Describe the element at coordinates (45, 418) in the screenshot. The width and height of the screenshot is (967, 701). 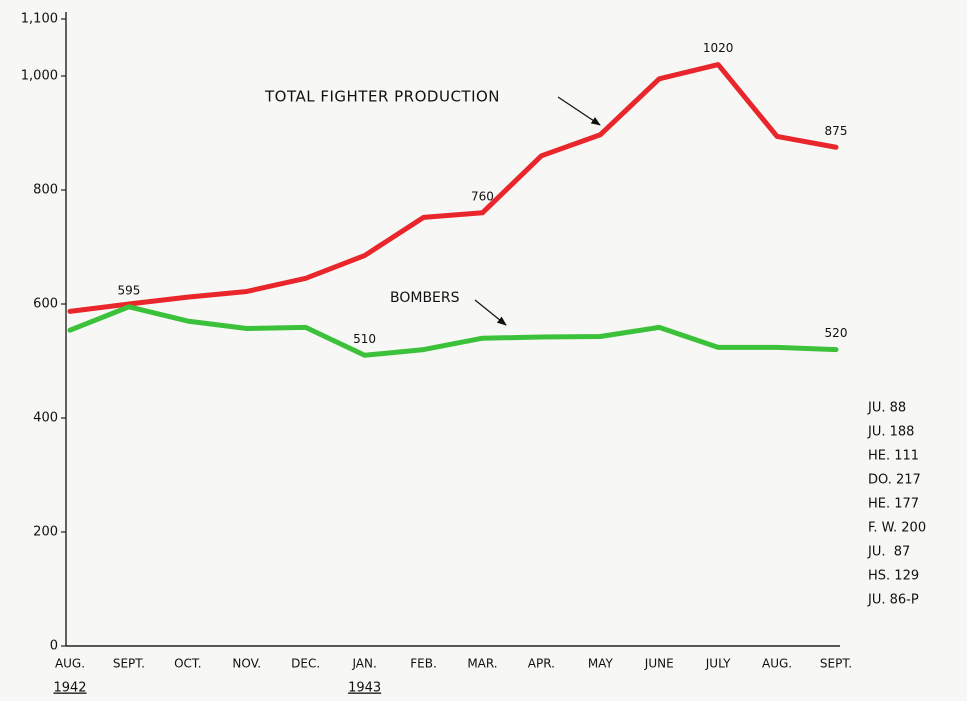
I see `y-tick-label: 400` at that location.